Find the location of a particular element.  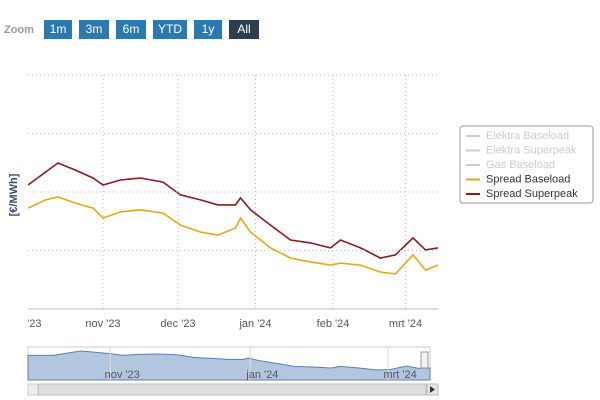

zoom-button-label: 1m is located at coordinates (58, 29).